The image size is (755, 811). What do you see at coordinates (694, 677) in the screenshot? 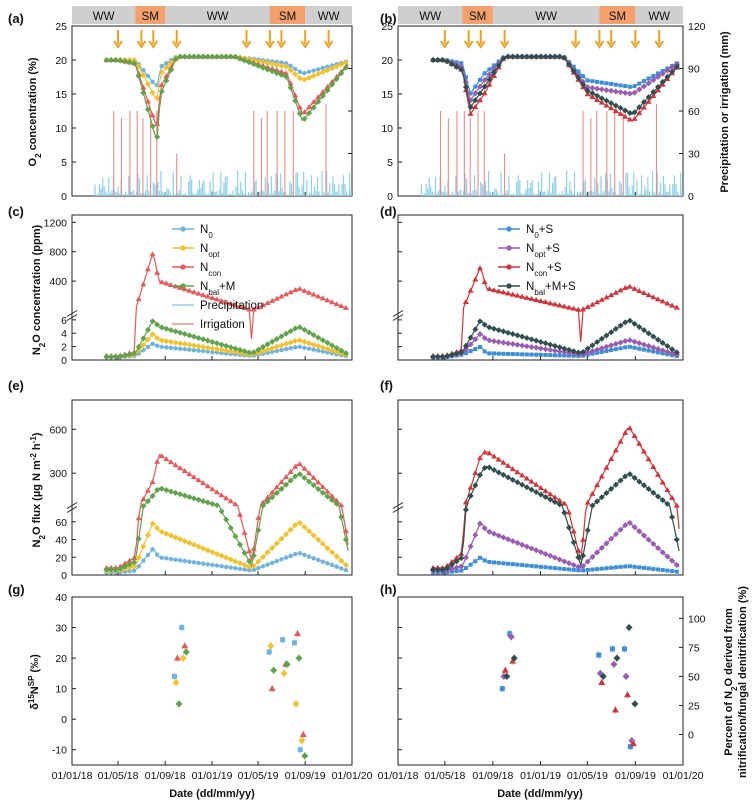
I see `y2-tick-label: 50` at bounding box center [694, 677].